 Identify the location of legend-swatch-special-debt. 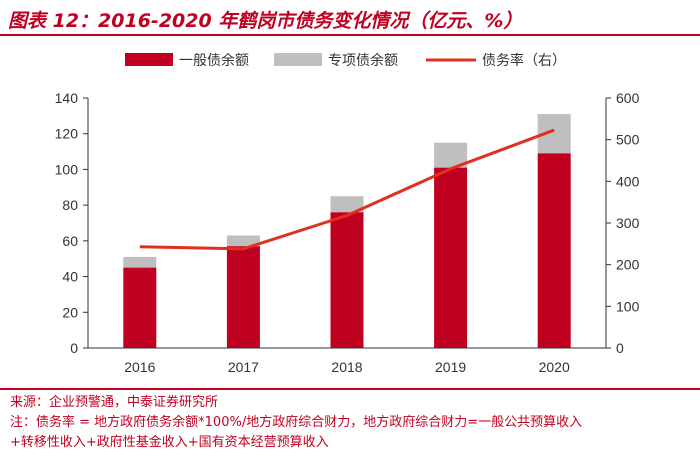
(298, 59).